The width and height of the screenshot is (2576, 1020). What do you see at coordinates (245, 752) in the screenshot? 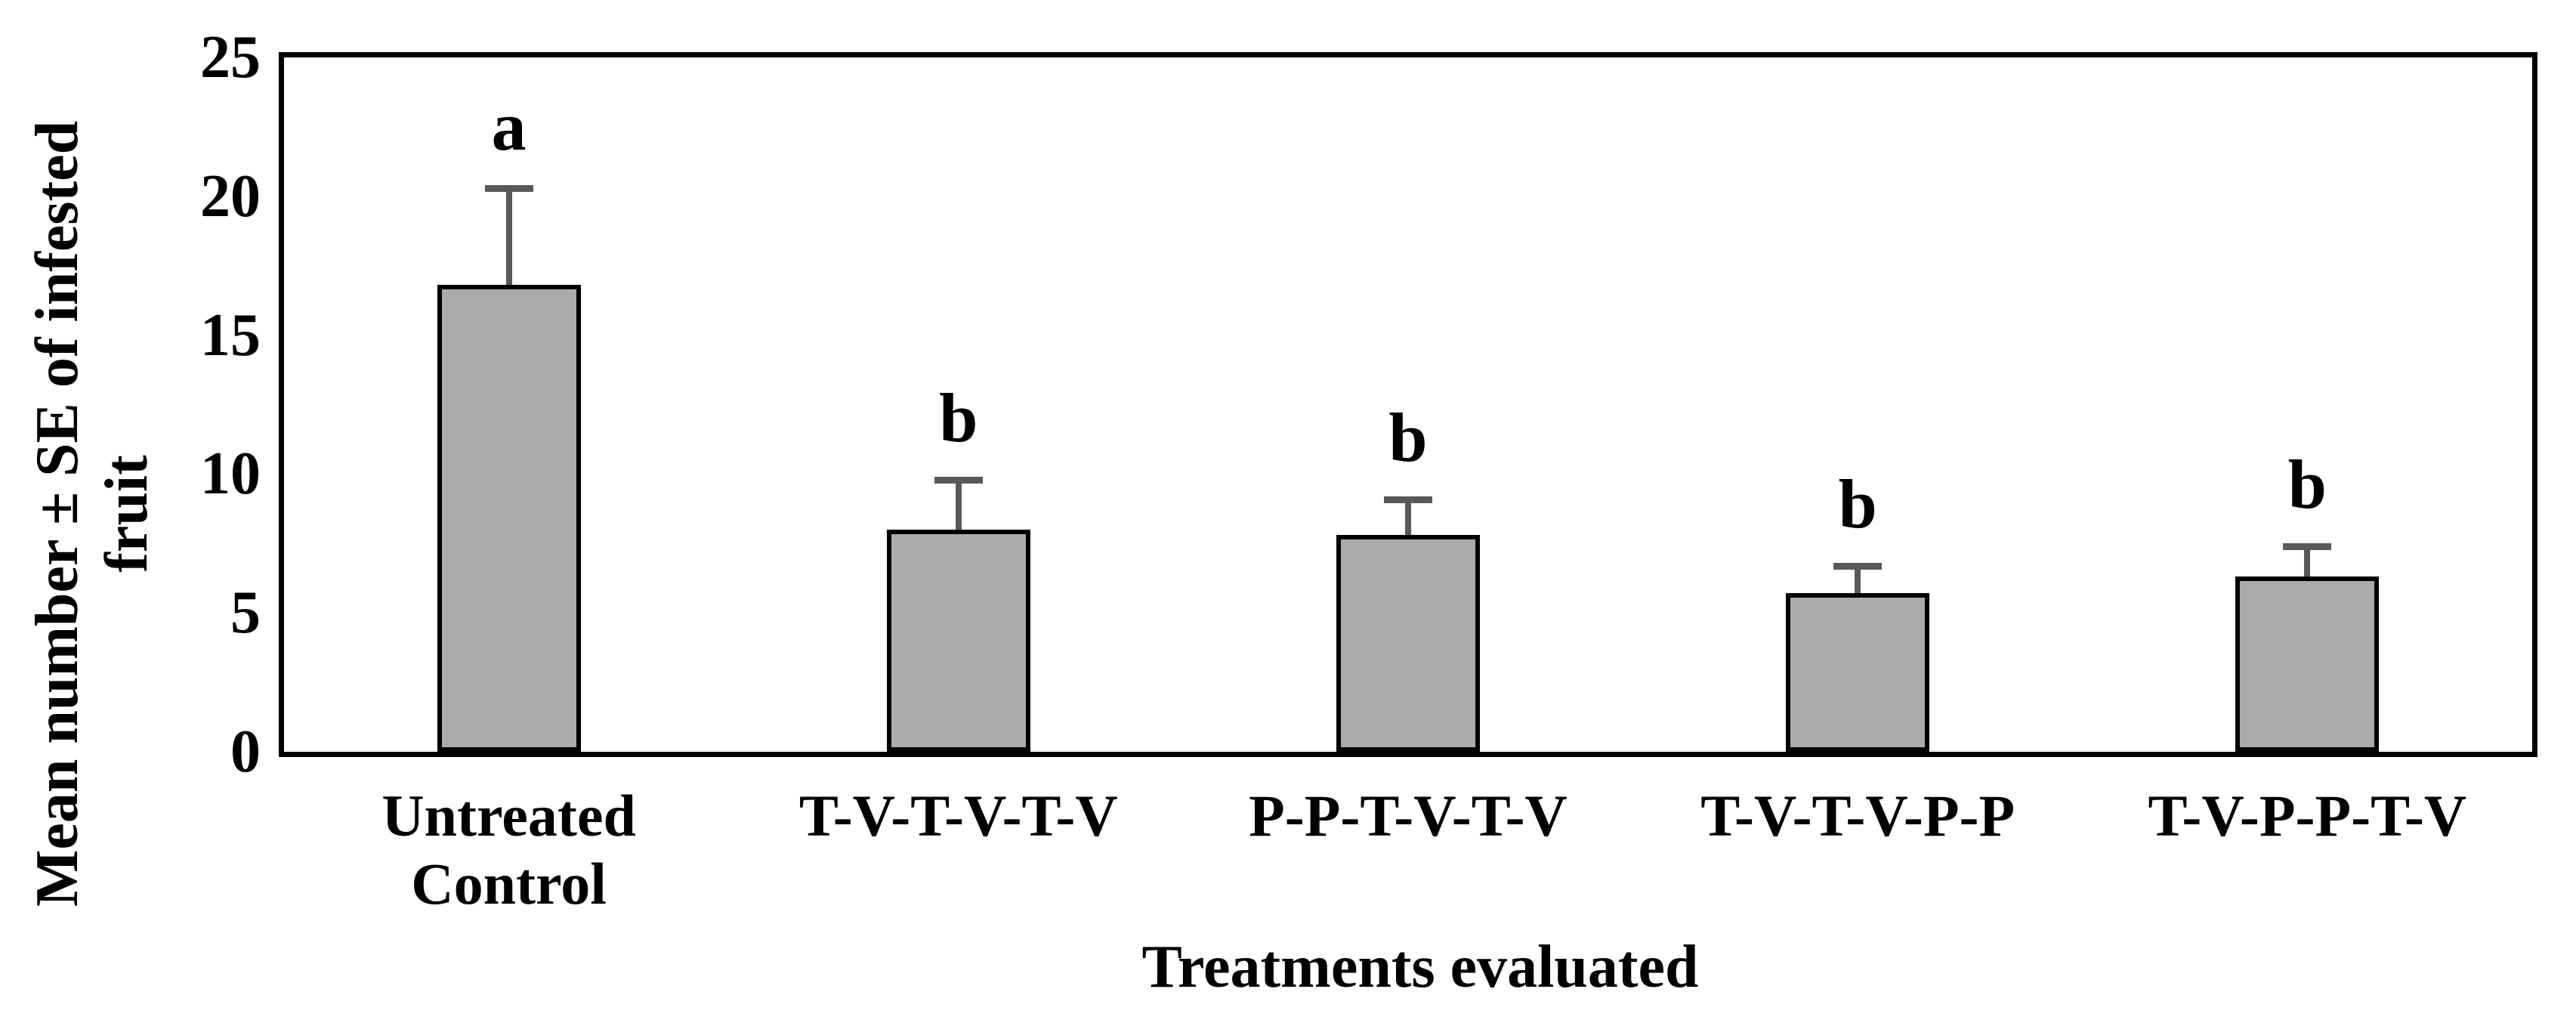
I see `y-tick-label: 0` at bounding box center [245, 752].